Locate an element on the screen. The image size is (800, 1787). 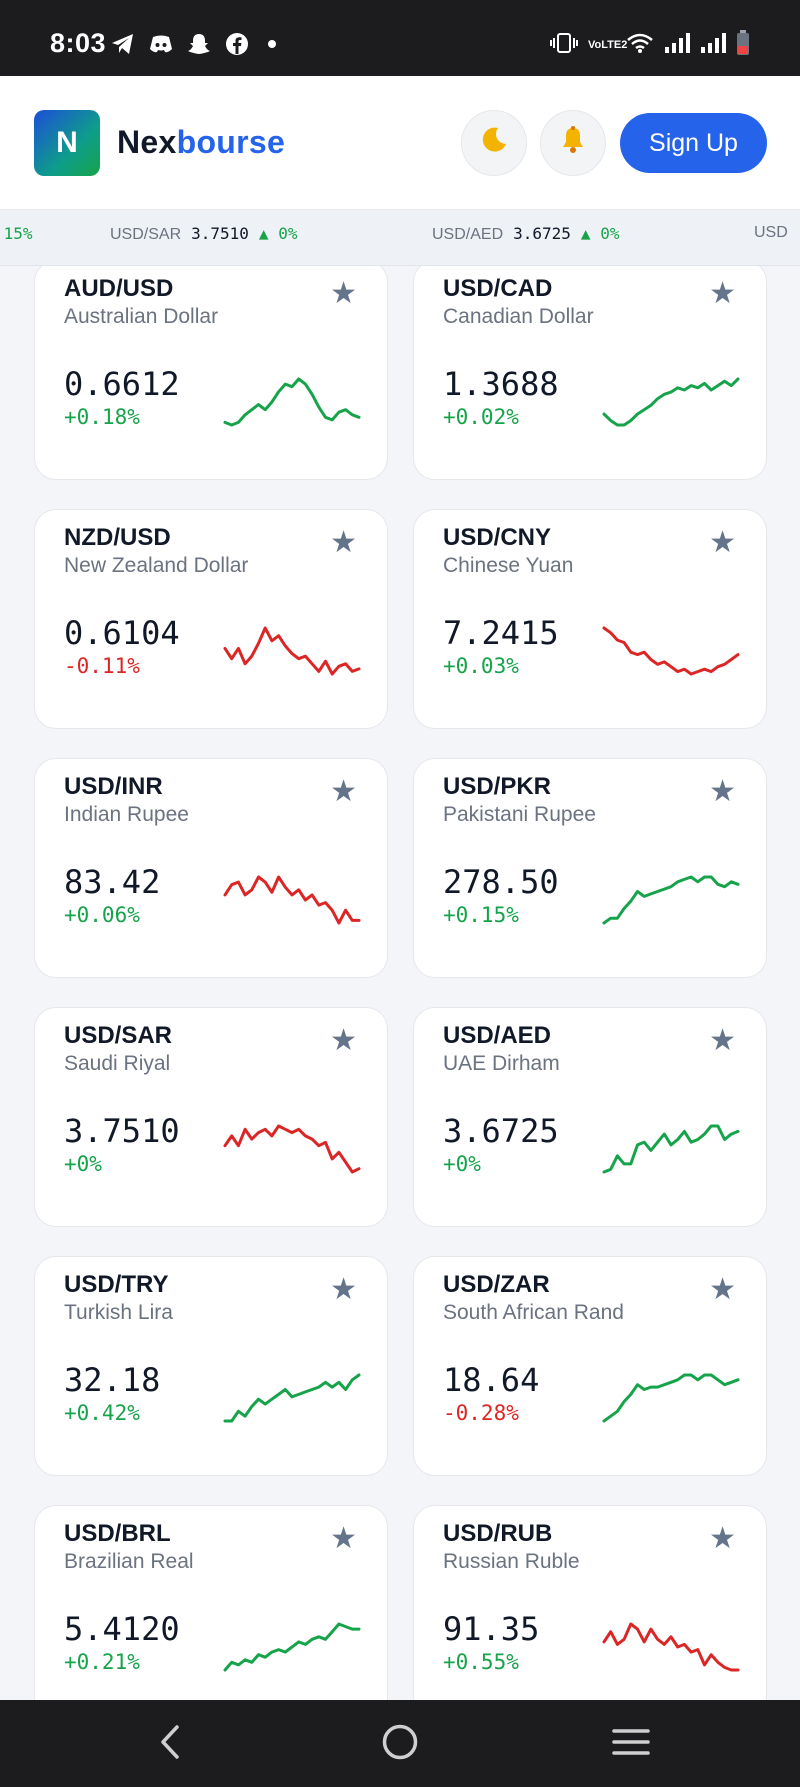
ticker-item: .15% is located at coordinates (16, 234).